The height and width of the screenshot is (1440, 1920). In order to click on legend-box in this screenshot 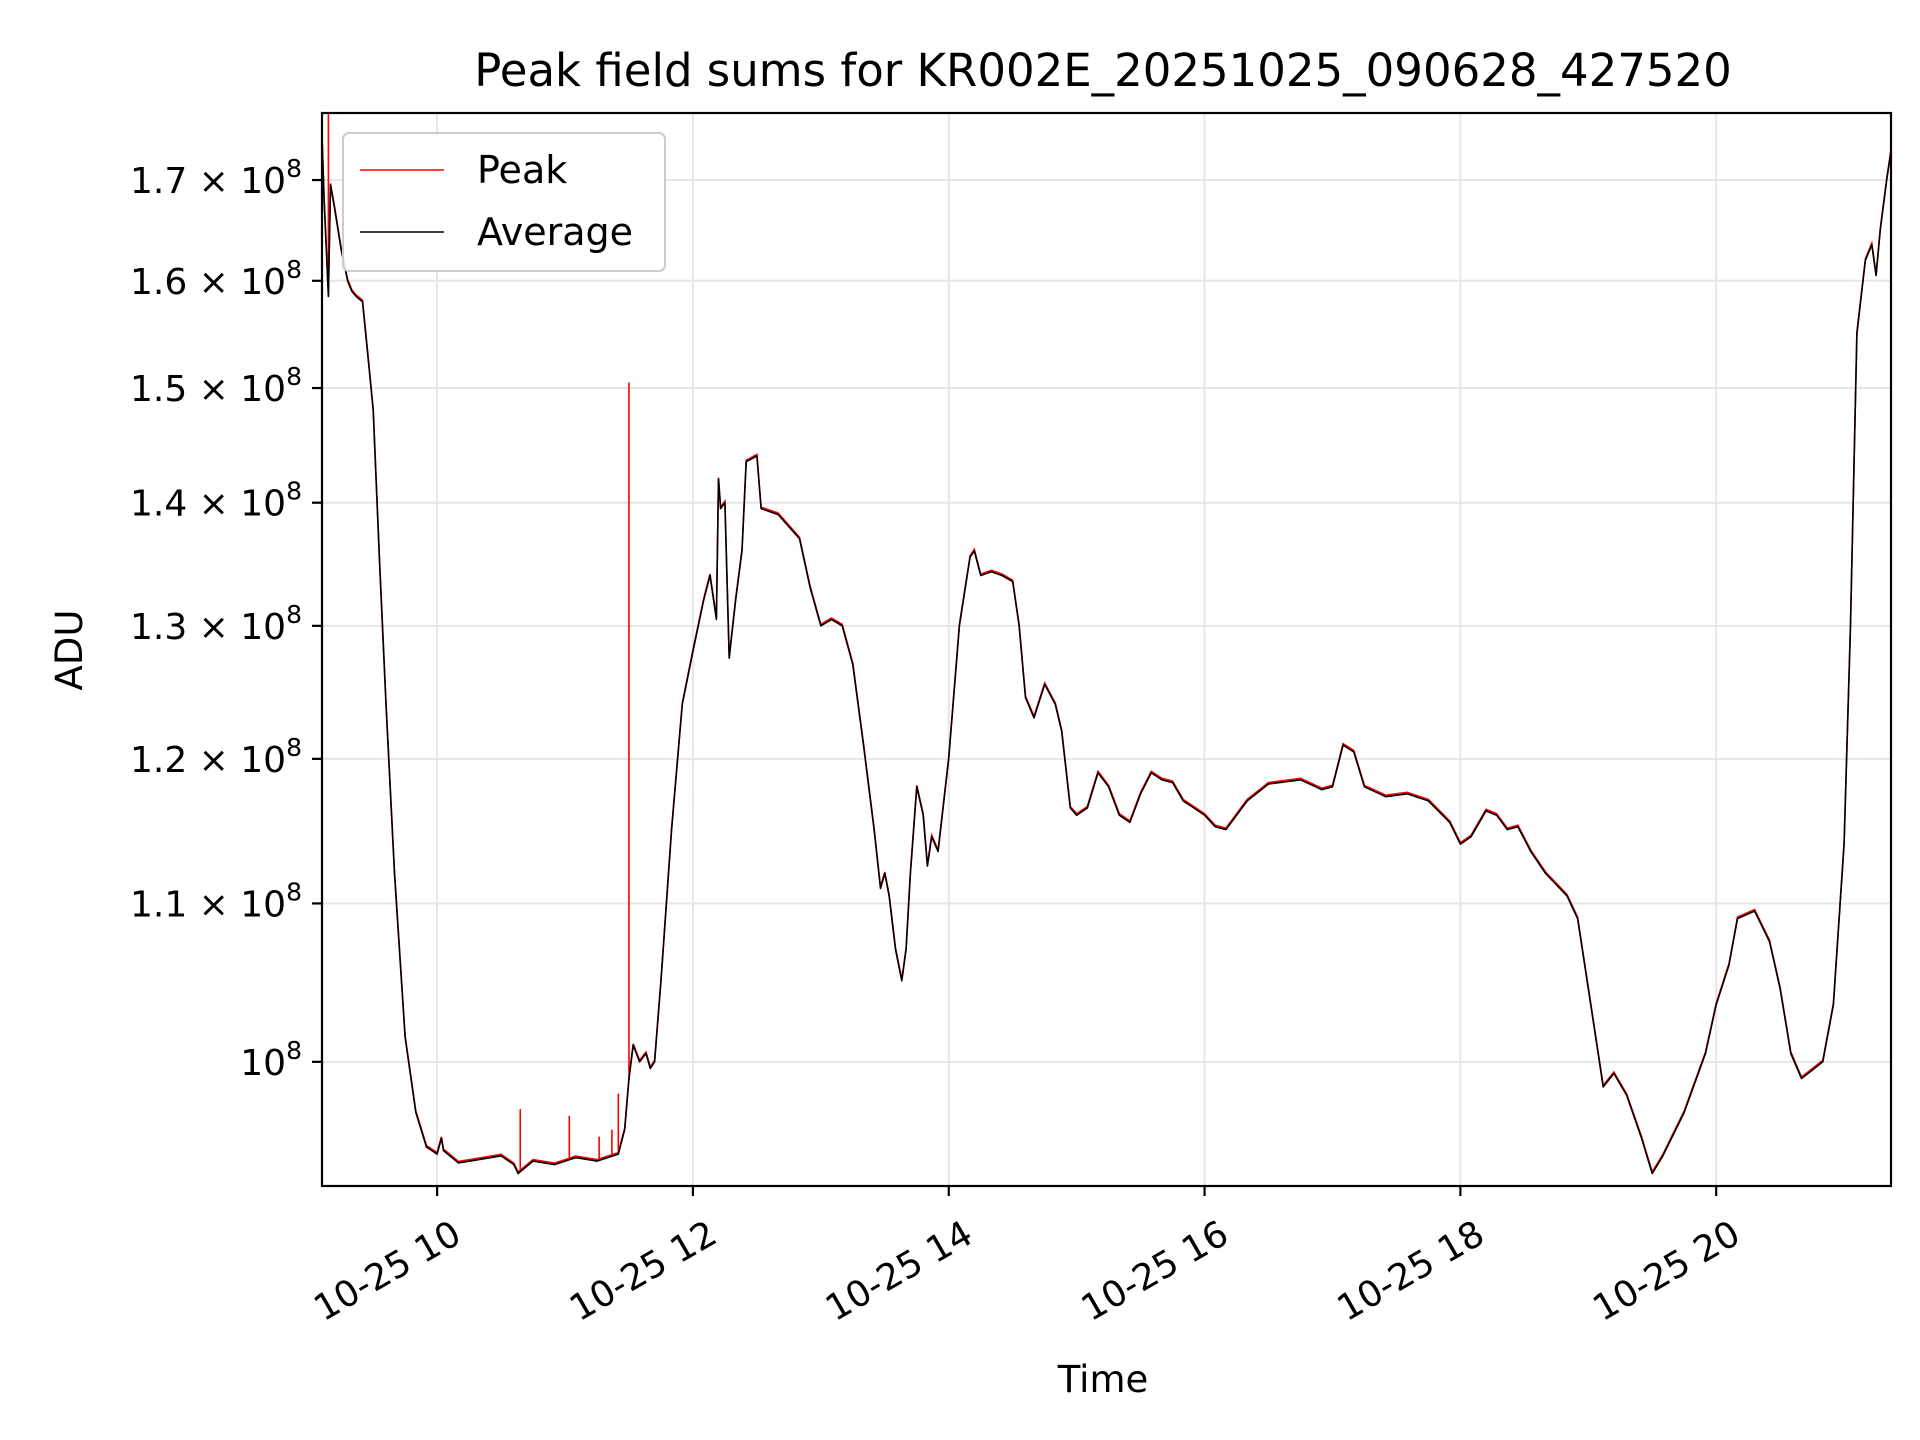, I will do `click(504, 202)`.